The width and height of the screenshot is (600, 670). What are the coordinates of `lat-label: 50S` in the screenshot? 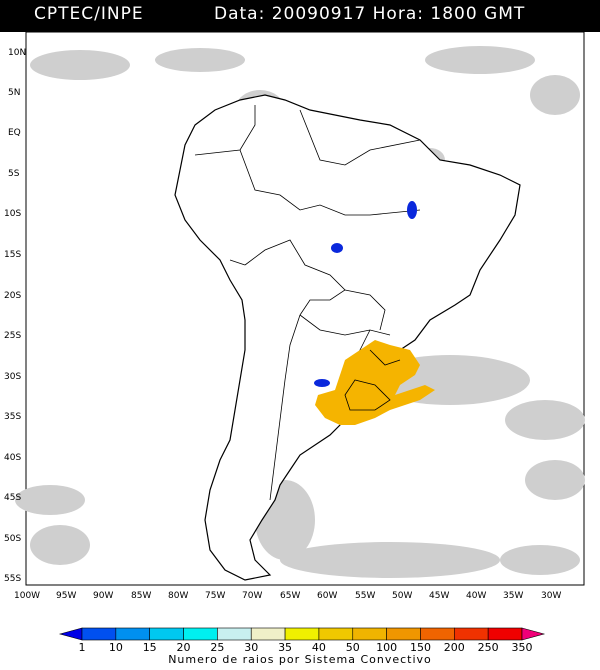 It's located at (12, 539).